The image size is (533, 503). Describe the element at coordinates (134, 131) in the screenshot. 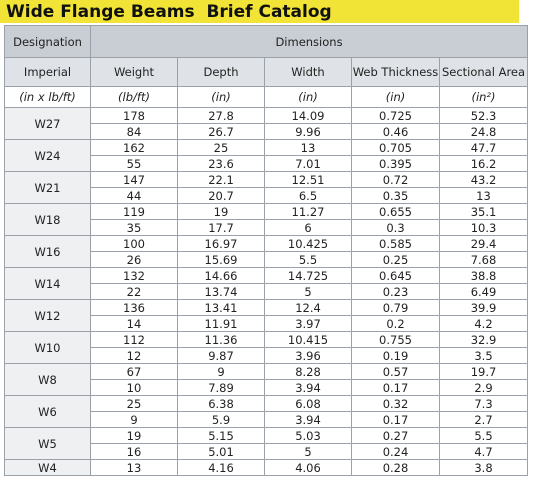

I see `weight-cell: 84` at that location.